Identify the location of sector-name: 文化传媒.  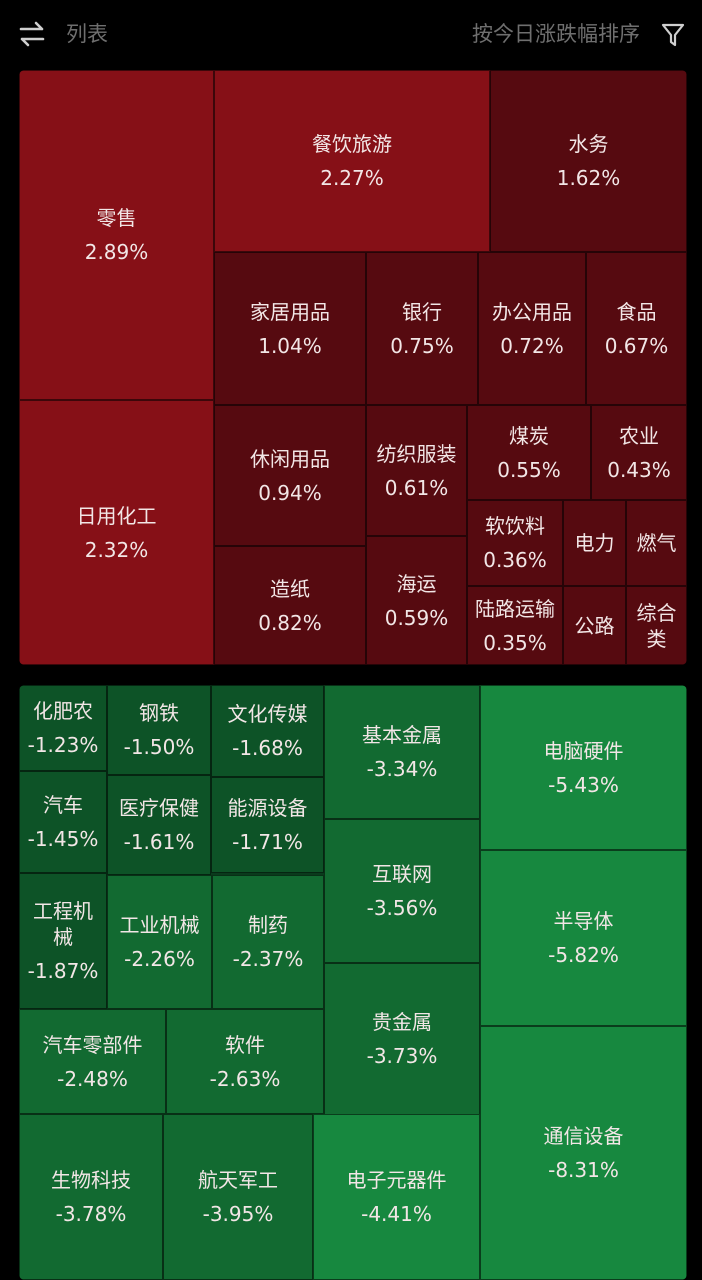
(267, 714).